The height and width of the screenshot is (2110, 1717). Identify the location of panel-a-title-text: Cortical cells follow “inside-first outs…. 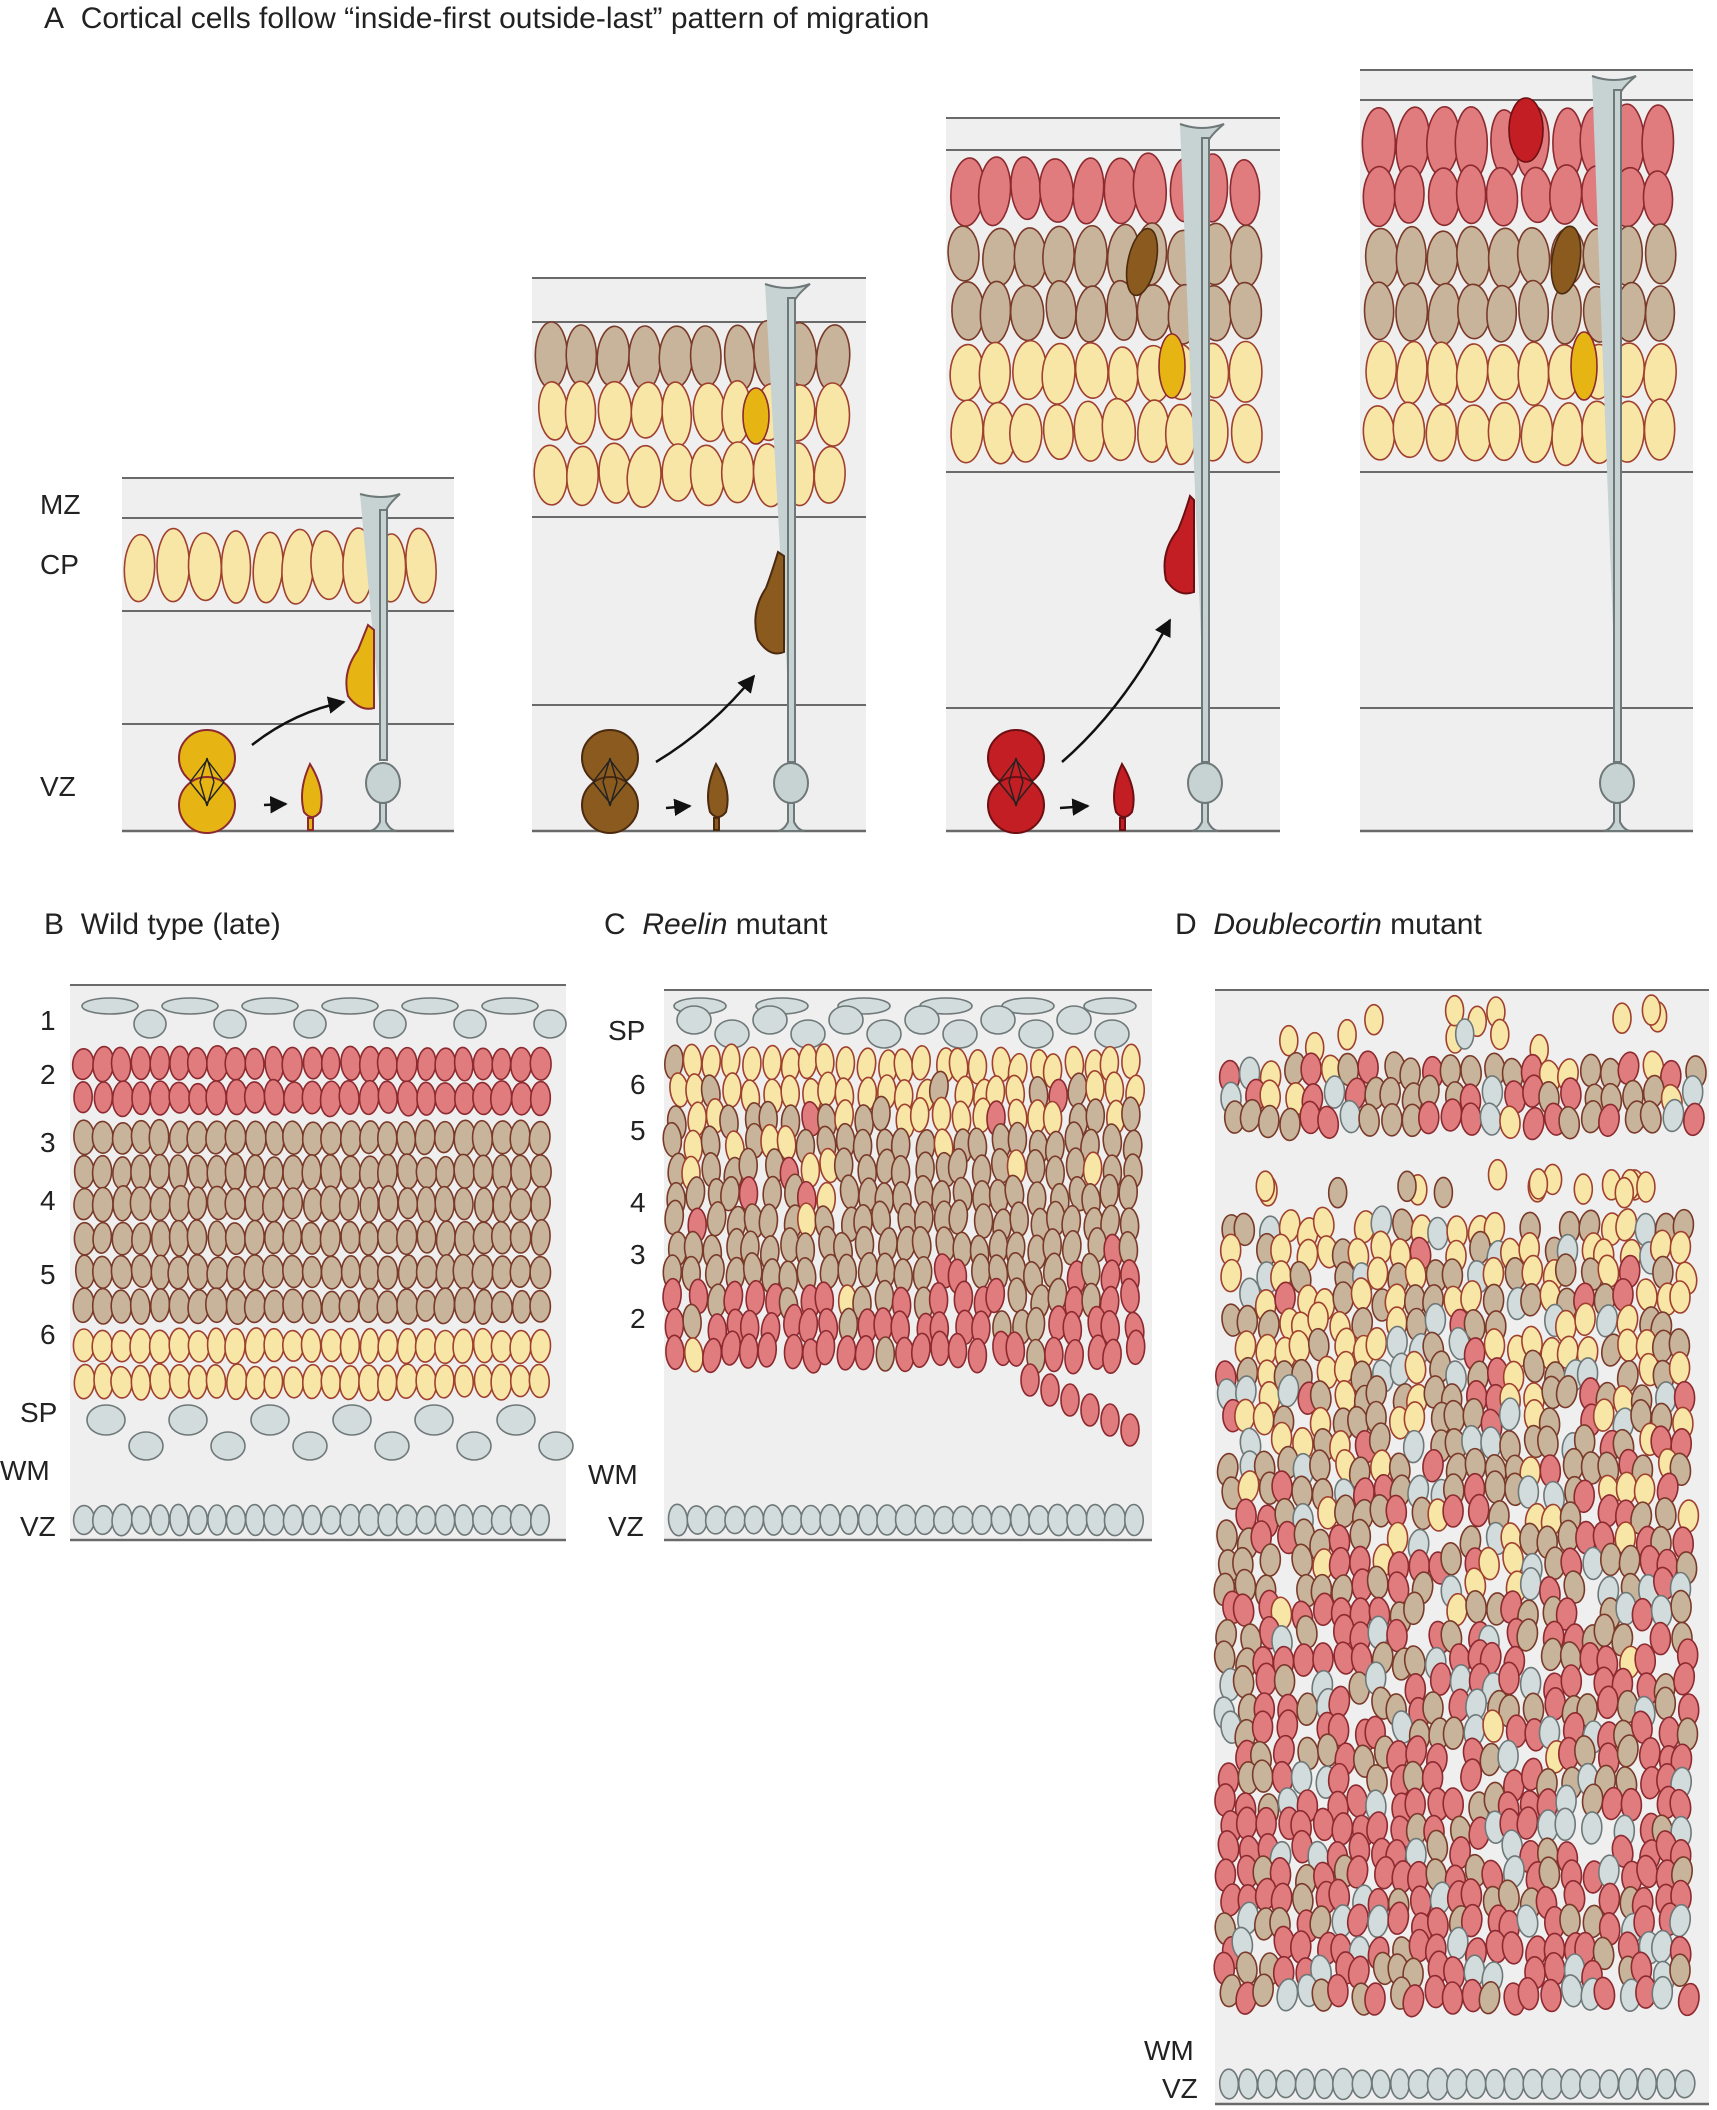
(505, 18).